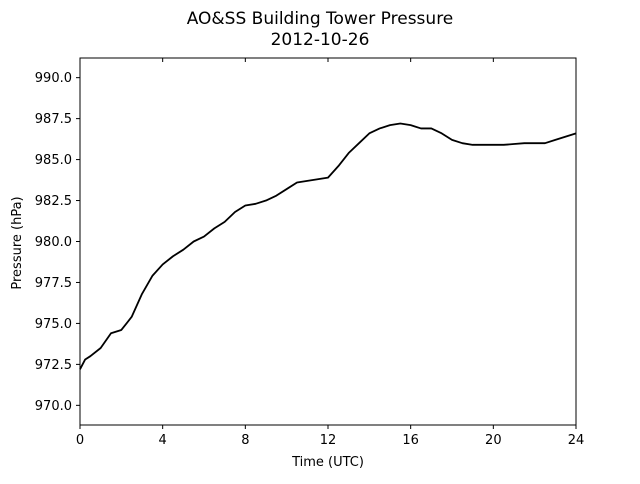  What do you see at coordinates (53, 406) in the screenshot?
I see `y-tick-label: 970.0` at bounding box center [53, 406].